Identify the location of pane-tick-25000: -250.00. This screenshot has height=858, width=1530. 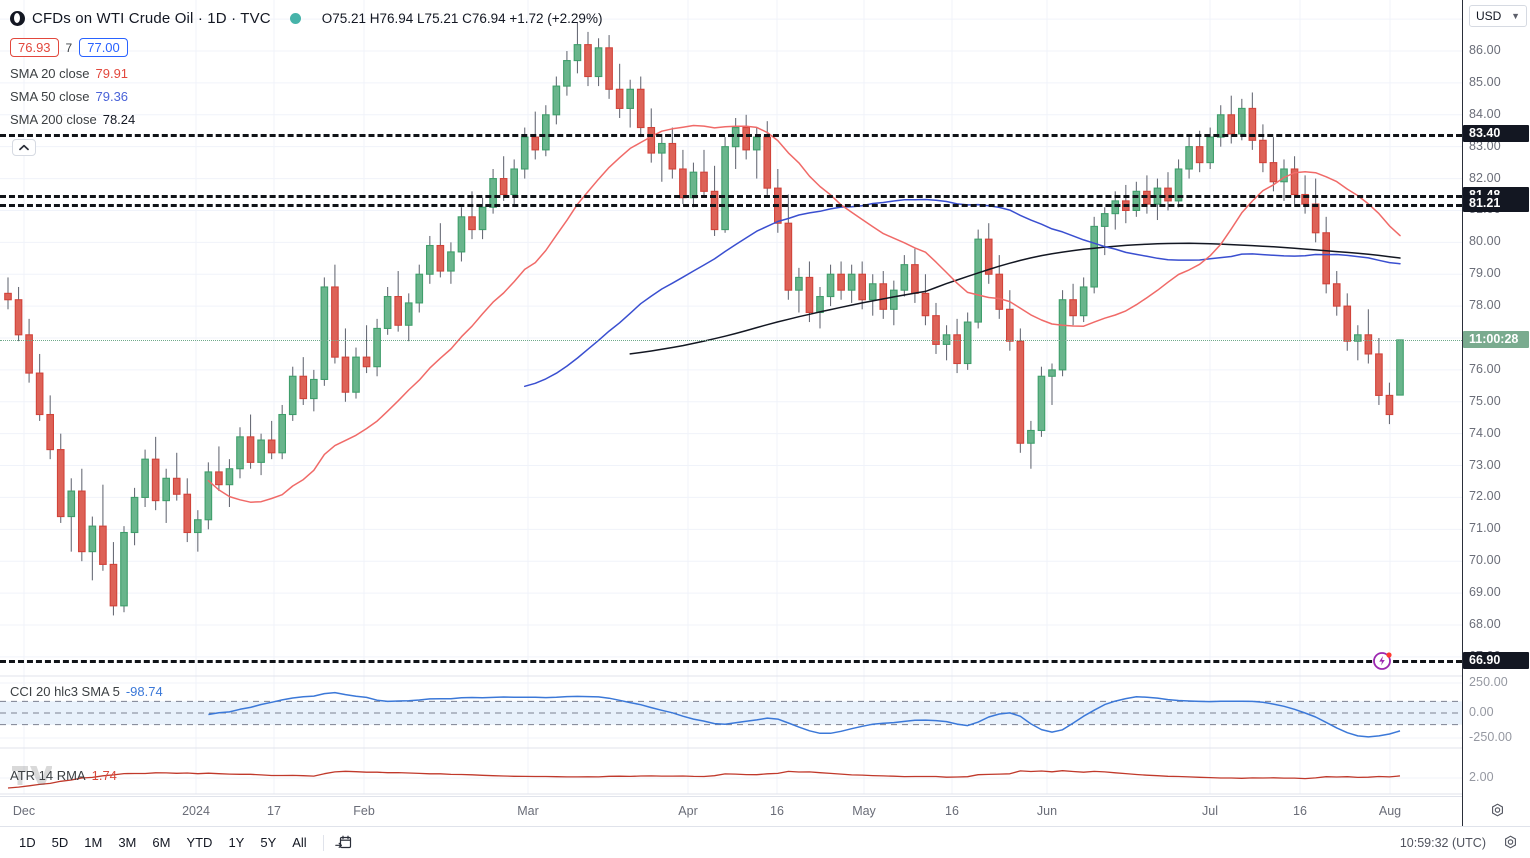
(1491, 737).